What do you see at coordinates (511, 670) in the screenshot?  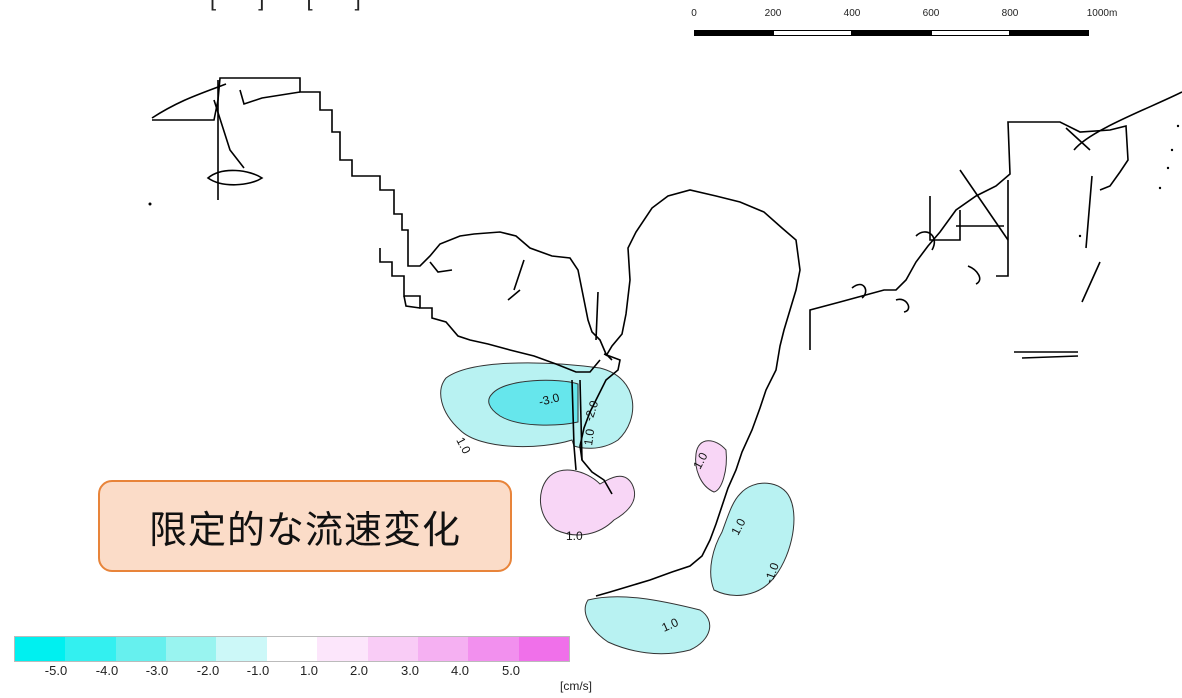 I see `legend-label: 5.0` at bounding box center [511, 670].